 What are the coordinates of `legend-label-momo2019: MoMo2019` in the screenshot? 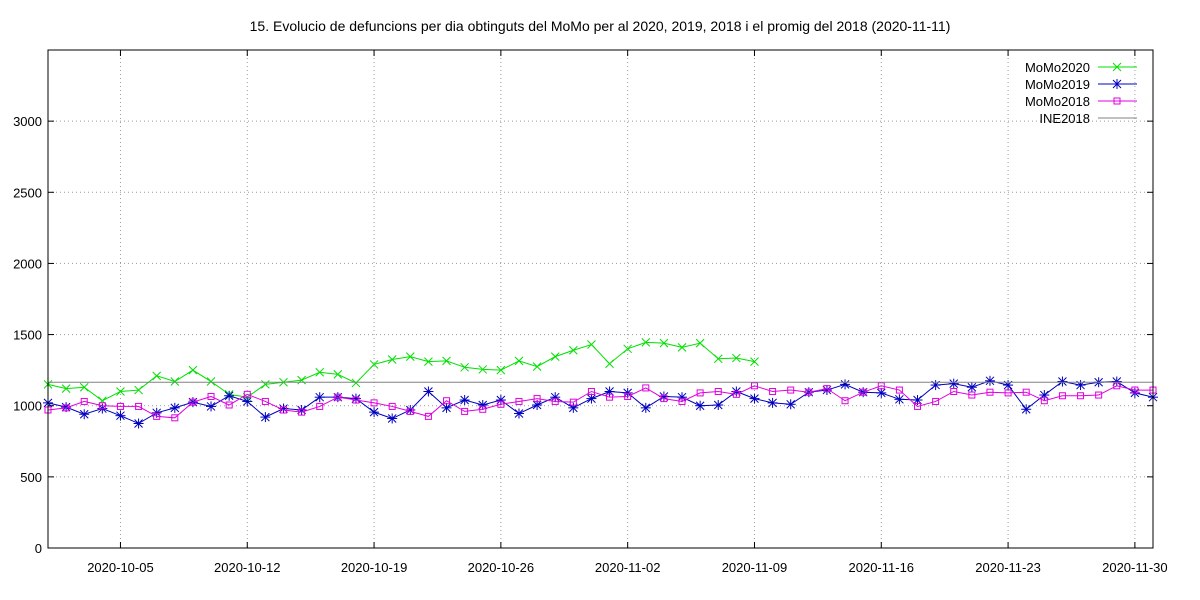 It's located at (1057, 84).